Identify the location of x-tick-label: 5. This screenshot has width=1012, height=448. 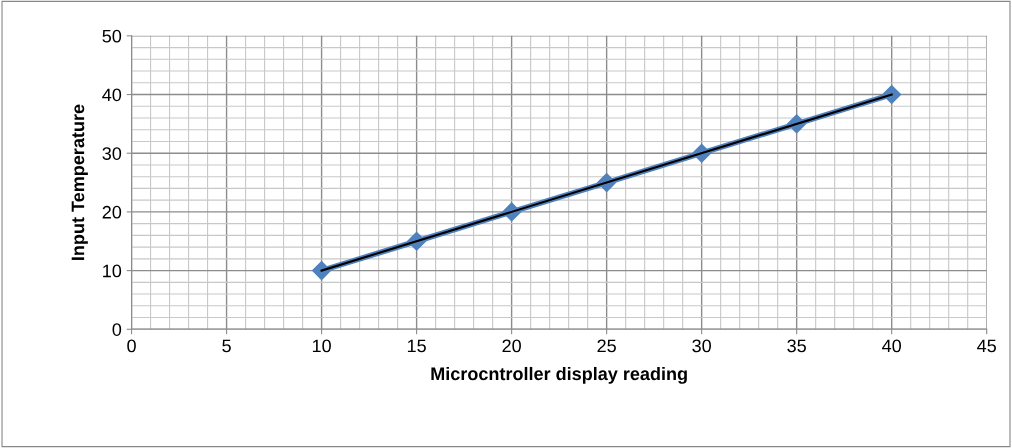
(226, 346).